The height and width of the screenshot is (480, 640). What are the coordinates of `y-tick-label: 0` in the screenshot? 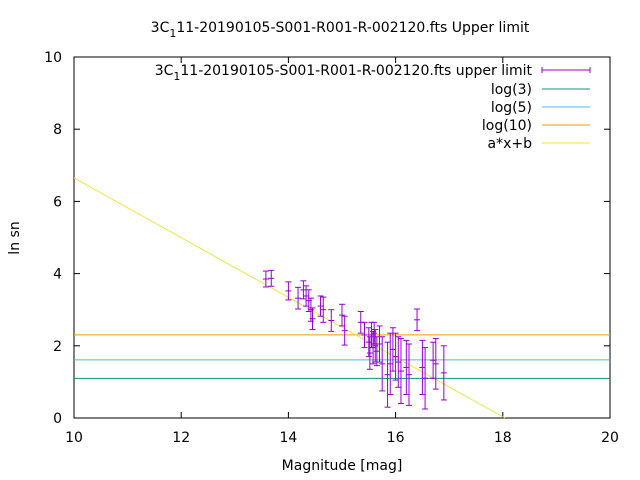 It's located at (57, 419).